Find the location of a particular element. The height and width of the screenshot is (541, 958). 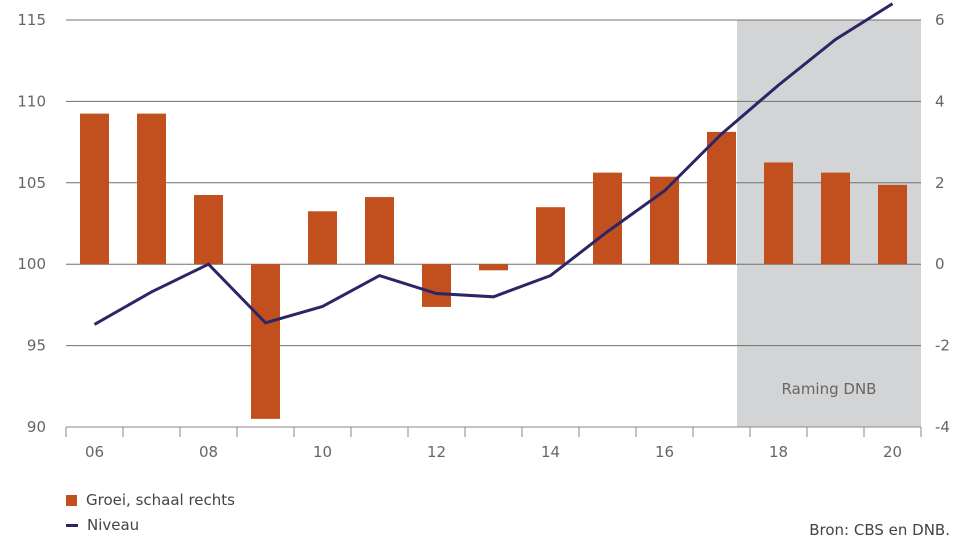

legend-bar-label: Groei, schaal rechts is located at coordinates (160, 500).